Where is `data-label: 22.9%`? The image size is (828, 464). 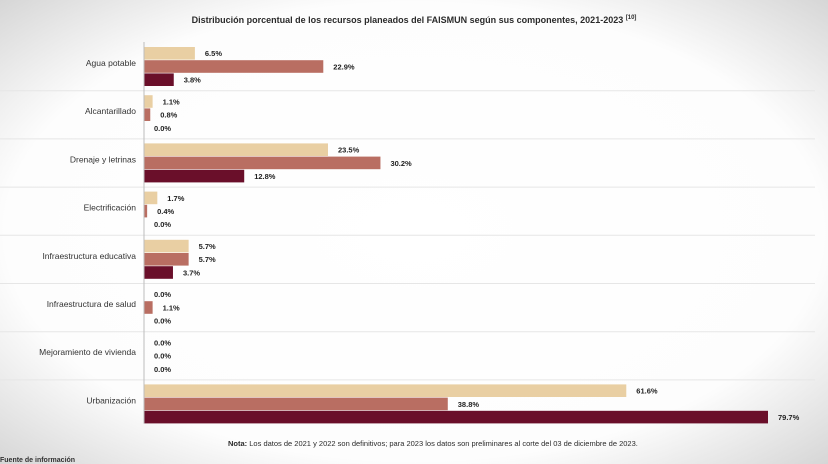 data-label: 22.9% is located at coordinates (344, 66).